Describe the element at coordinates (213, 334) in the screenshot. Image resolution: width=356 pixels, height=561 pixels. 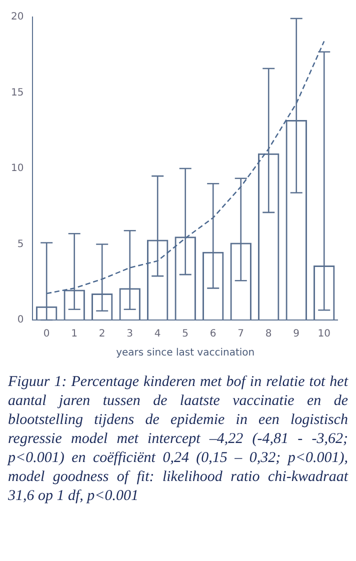
I see `x-tick-label: 6` at that location.